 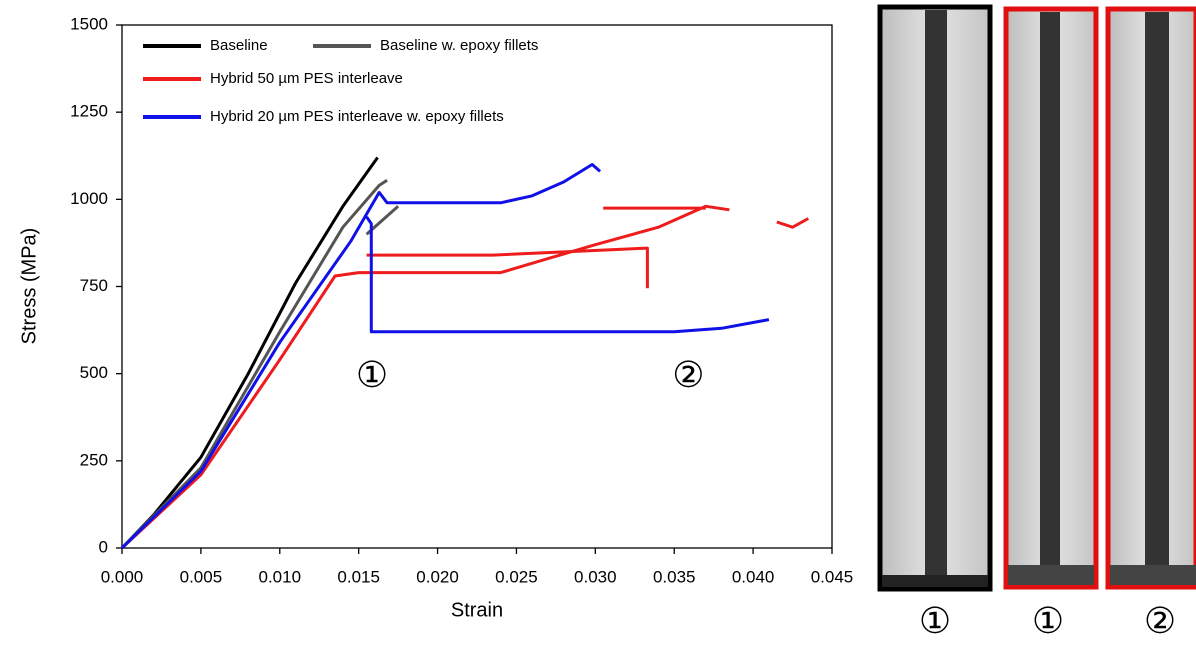 I want to click on x-tick-label: 0.040, so click(x=753, y=576).